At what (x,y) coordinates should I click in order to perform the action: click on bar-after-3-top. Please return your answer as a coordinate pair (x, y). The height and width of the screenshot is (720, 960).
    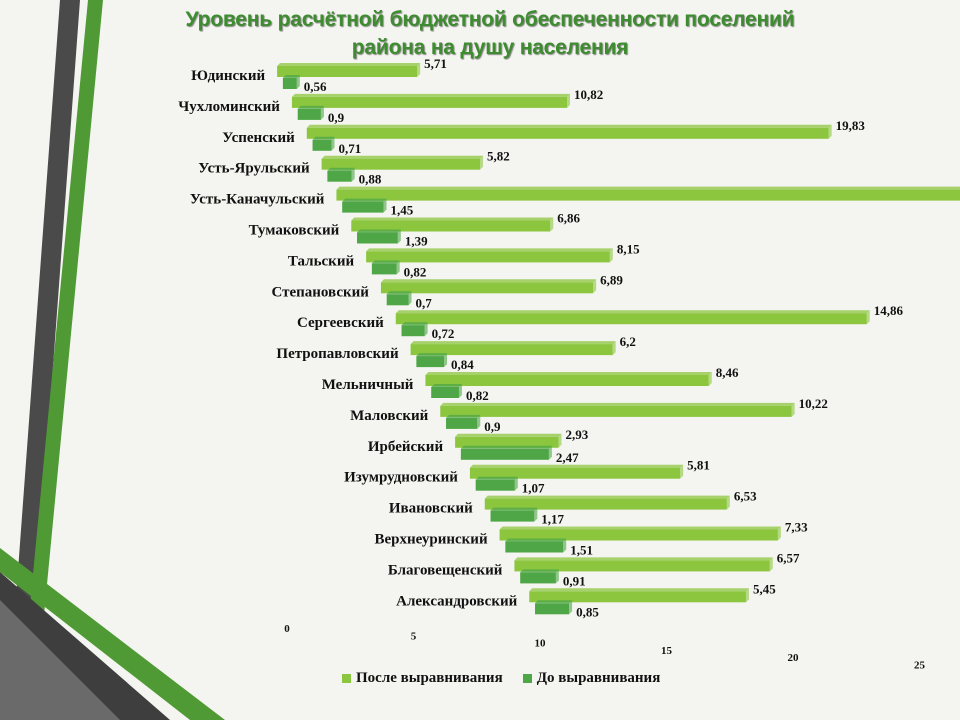
    Looking at the image, I should click on (402, 157).